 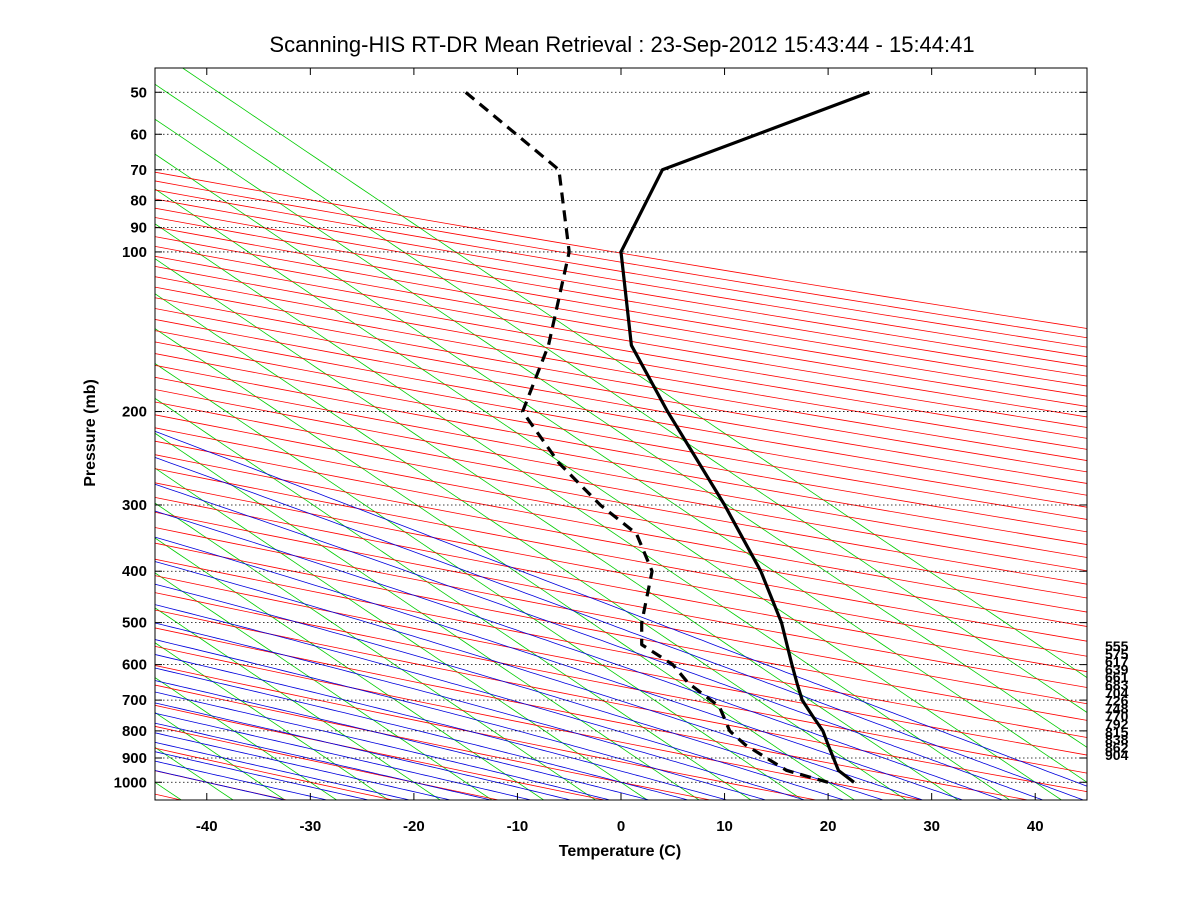 What do you see at coordinates (1117, 755) in the screenshot?
I see `side-label: 904` at bounding box center [1117, 755].